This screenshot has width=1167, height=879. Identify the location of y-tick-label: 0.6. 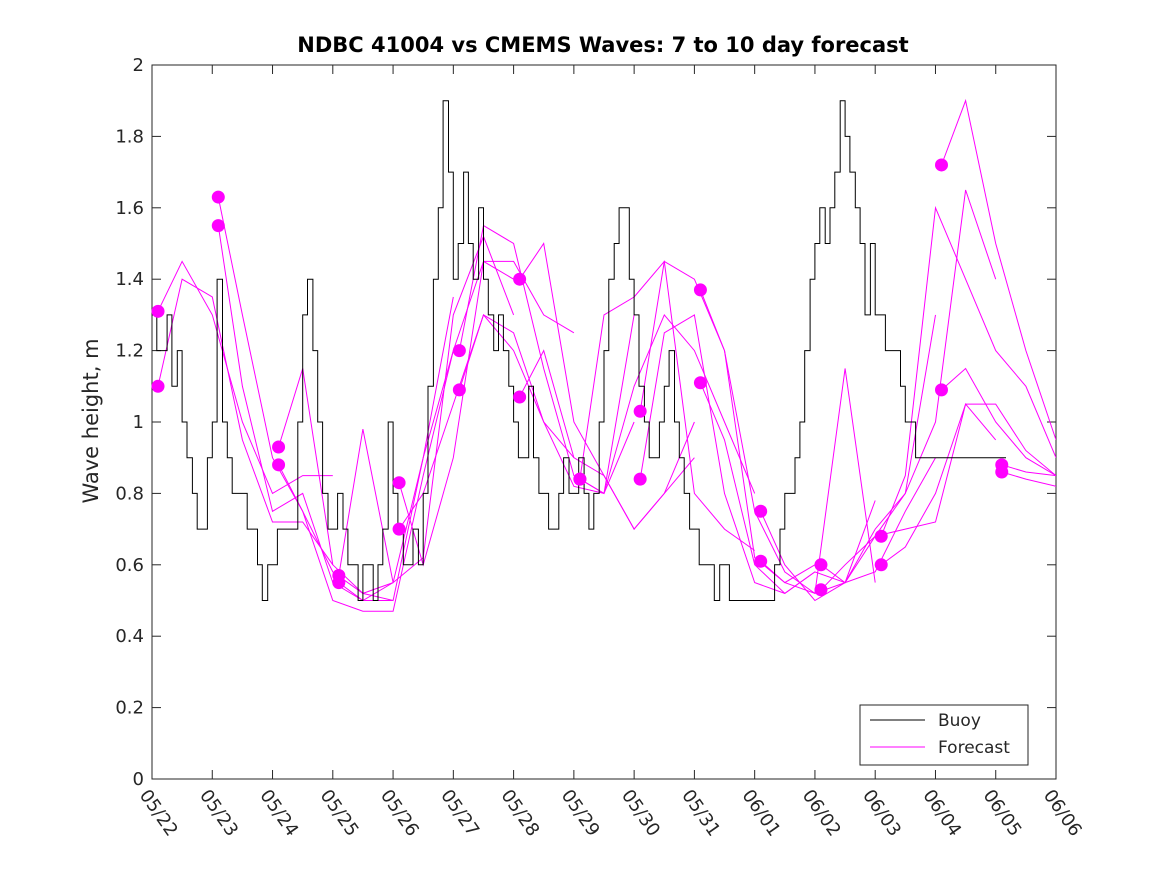
(129, 565).